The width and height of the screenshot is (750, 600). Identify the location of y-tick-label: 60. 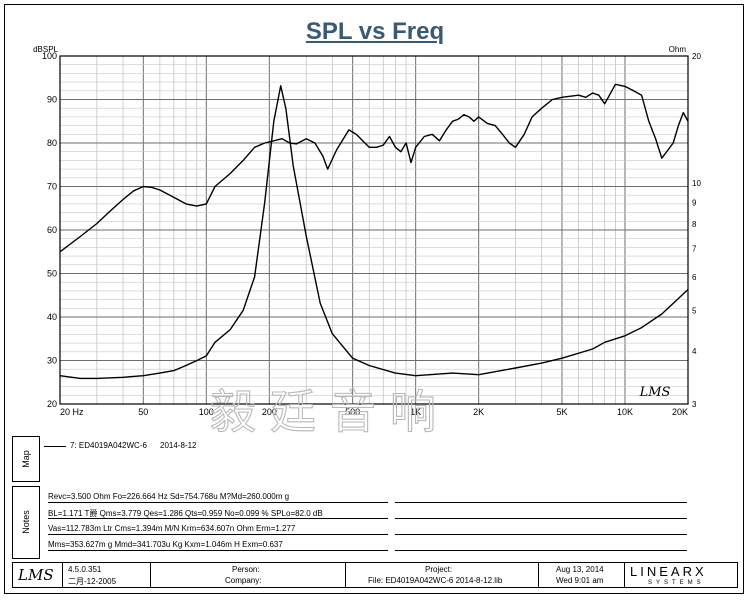
(52, 230).